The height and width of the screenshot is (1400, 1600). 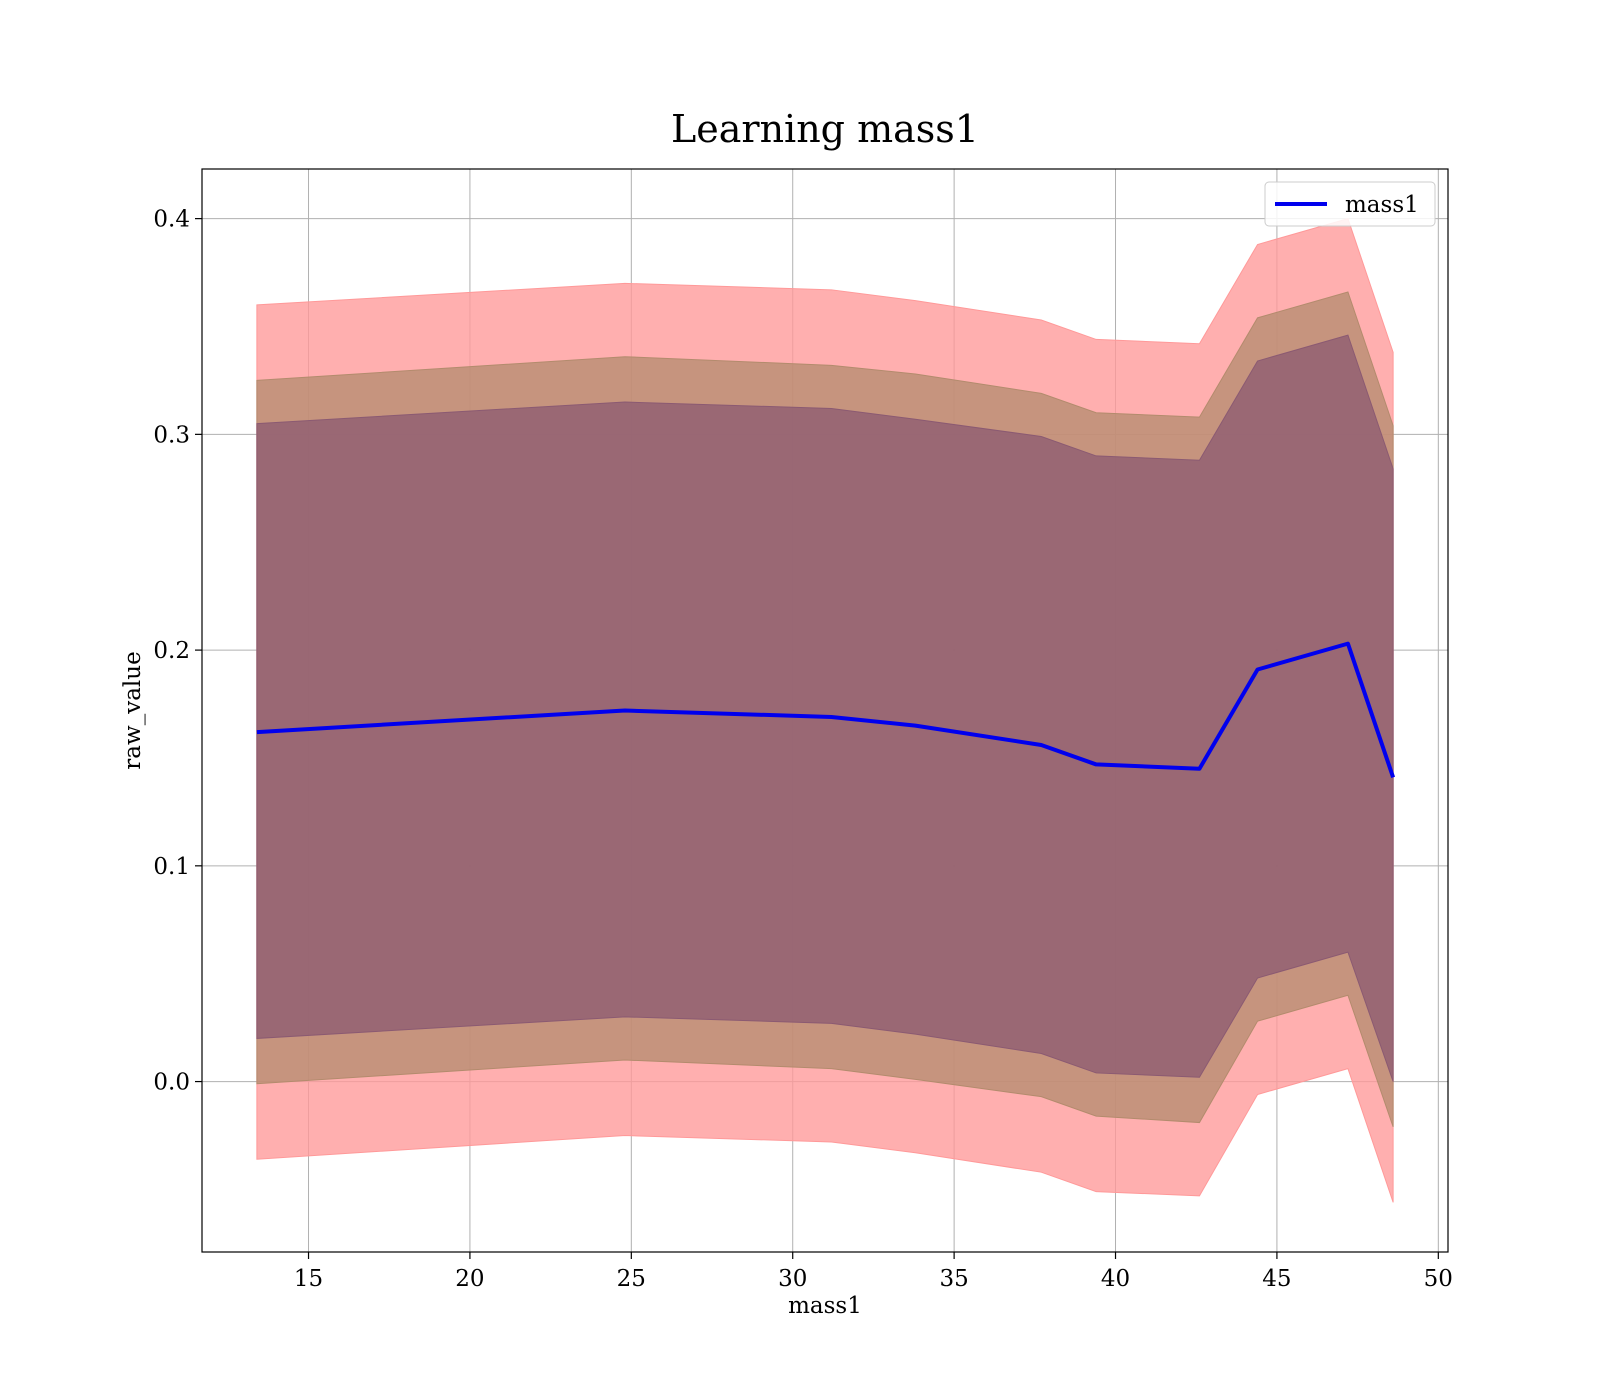 I want to click on series-lines, so click(x=826, y=710).